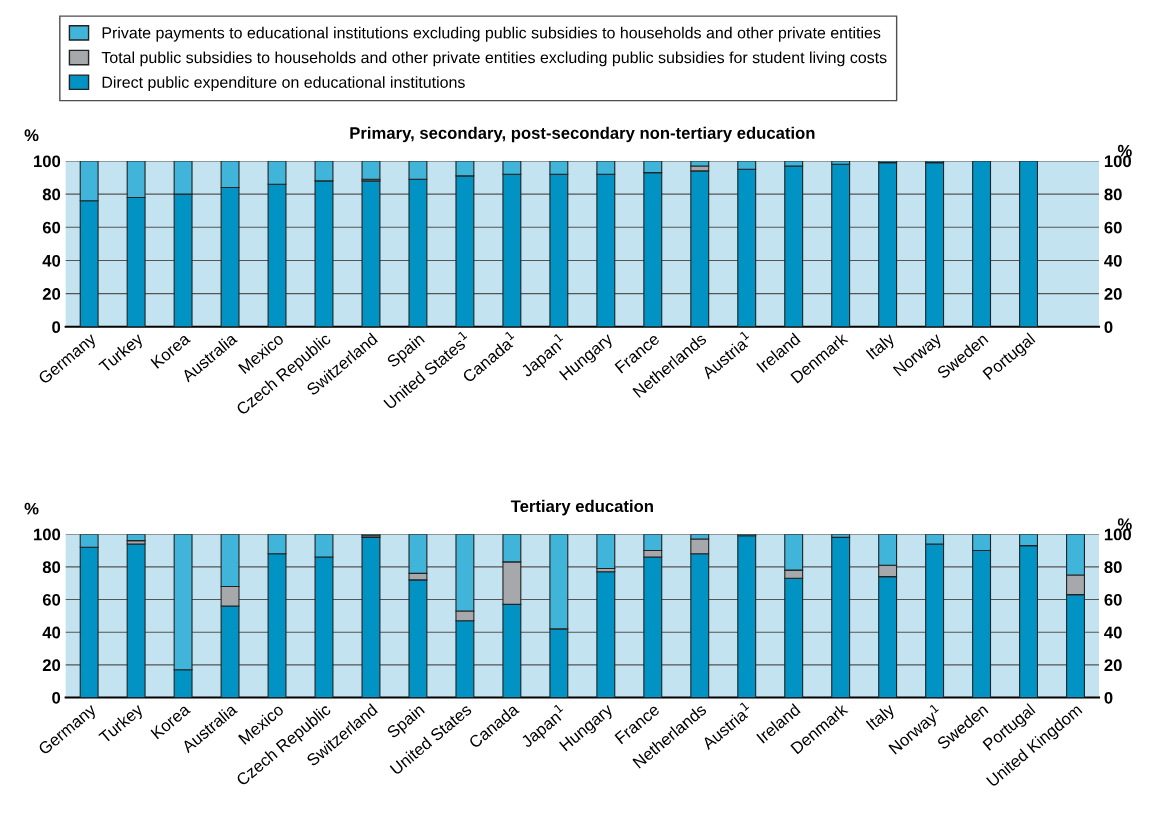 Image resolution: width=1152 pixels, height=813 pixels. Describe the element at coordinates (1124, 150) in the screenshot. I see `y2-axis-title: %` at that location.